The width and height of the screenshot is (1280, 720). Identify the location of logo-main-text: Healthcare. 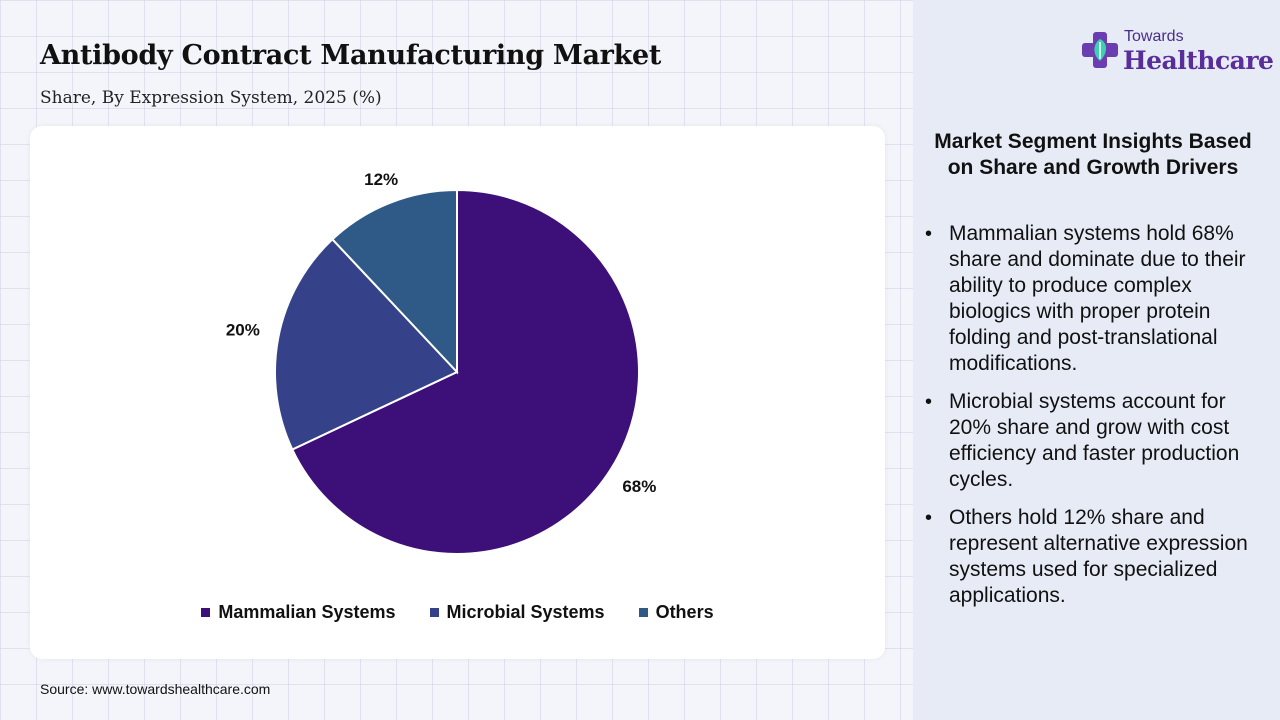
(1198, 60).